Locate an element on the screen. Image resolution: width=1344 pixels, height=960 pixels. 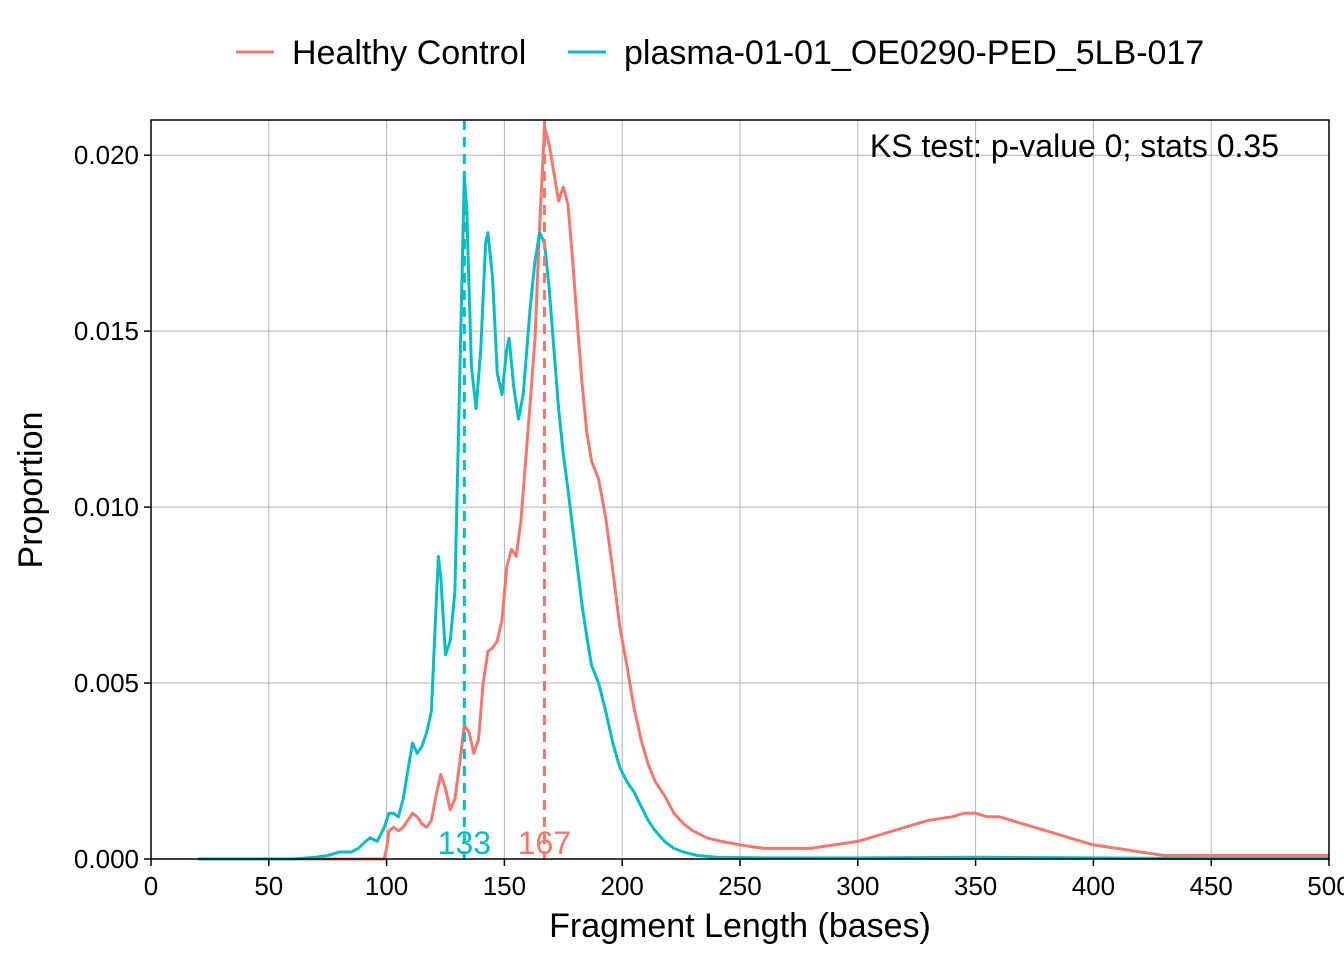
y-axis-ticks: 0.000 0.005 0.010 0.015 0.020 is located at coordinates (112, 507).